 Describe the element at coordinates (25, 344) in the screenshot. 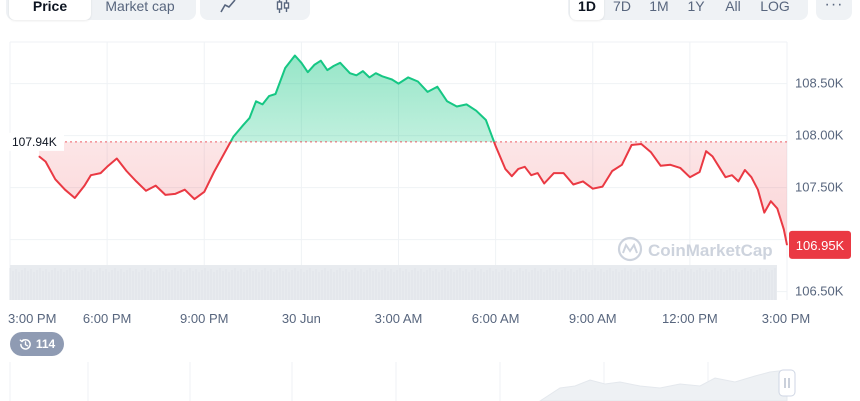

I see `history-icon` at that location.